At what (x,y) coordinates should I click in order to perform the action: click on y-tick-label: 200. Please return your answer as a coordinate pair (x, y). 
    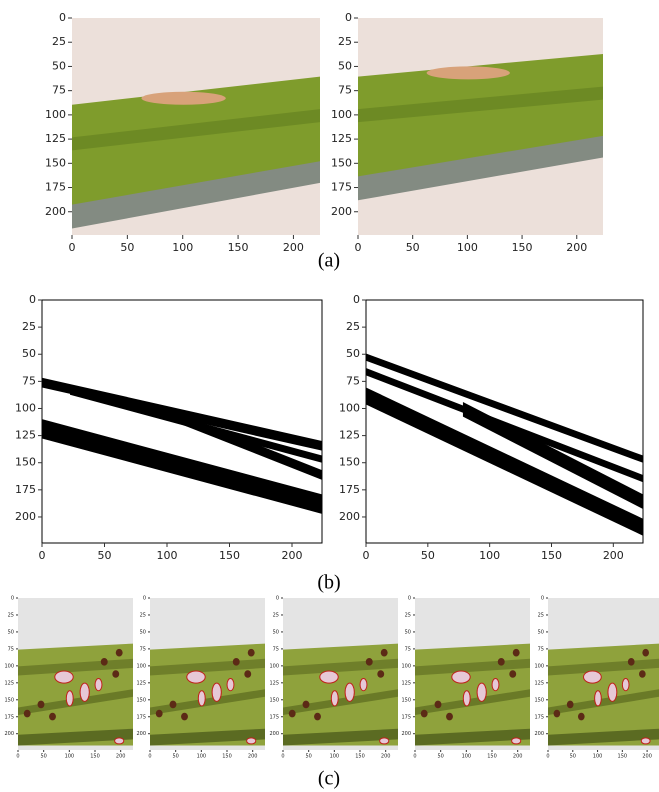
    Looking at the image, I should click on (349, 516).